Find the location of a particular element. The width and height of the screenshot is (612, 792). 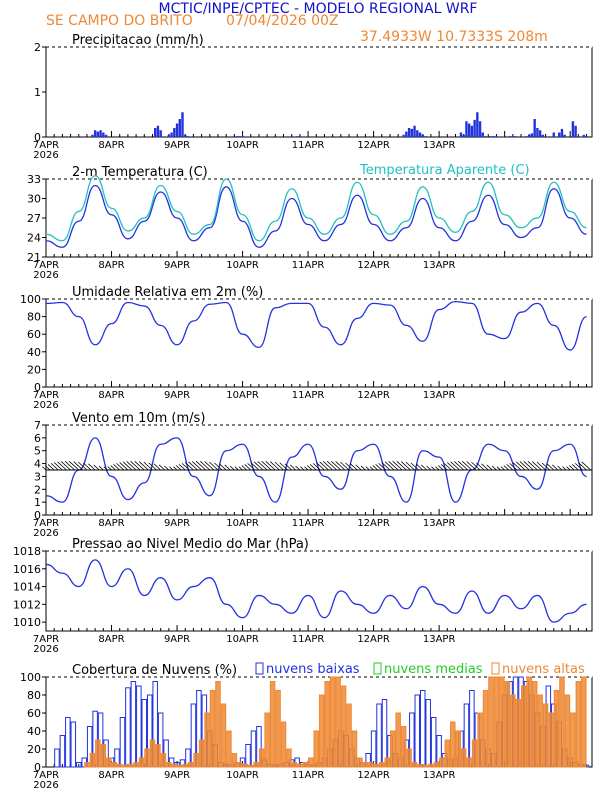

header-title: MCTIC/INPE/CPTEC - MODELO REGIONAL WRF is located at coordinates (318, 9).